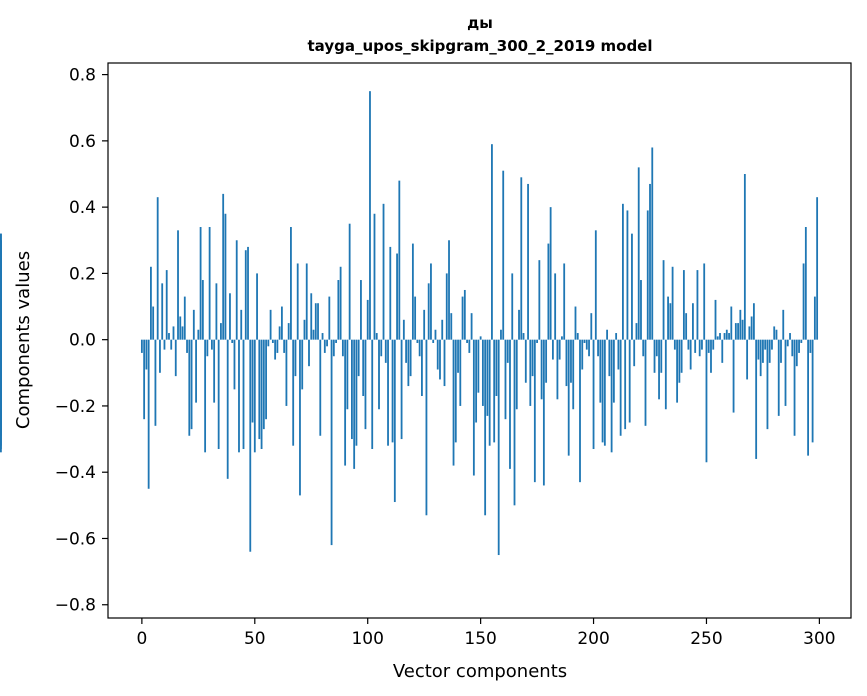 This screenshot has height=696, width=867. I want to click on y-tick-label: 0.2, so click(82, 274).